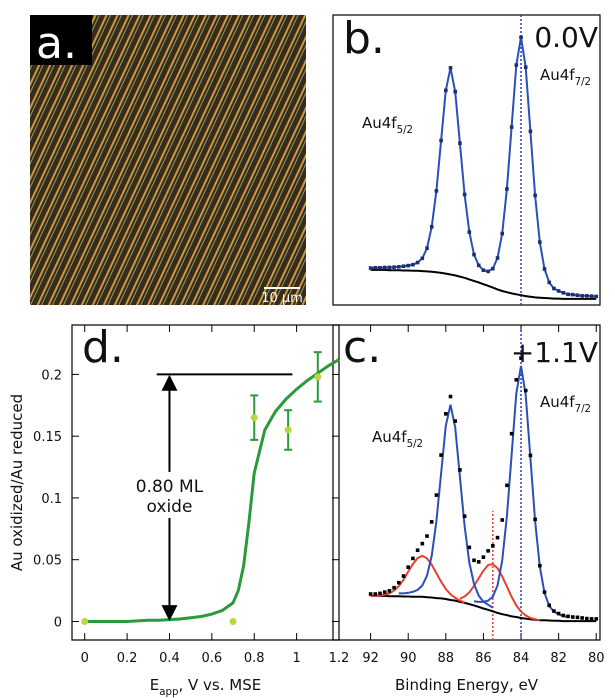 This screenshot has width=615, height=698. What do you see at coordinates (205, 687) in the screenshot?
I see `x-axis-label: Eapp, V vs. MSE` at bounding box center [205, 687].